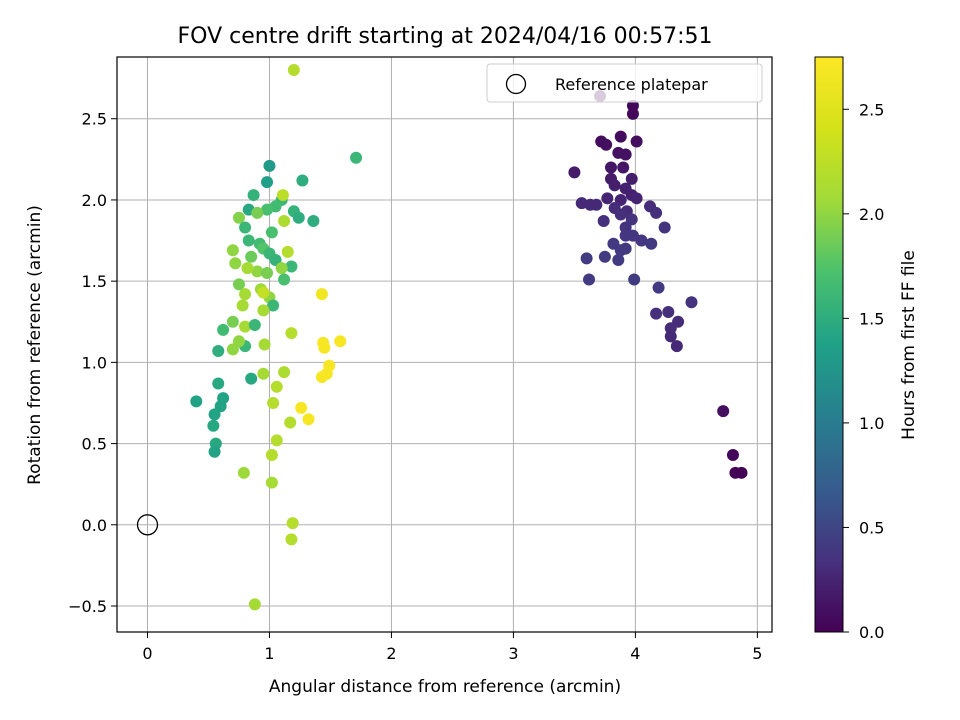 The image size is (960, 720). I want to click on x-axis-label: Angular distance from reference (arcmin), so click(445, 687).